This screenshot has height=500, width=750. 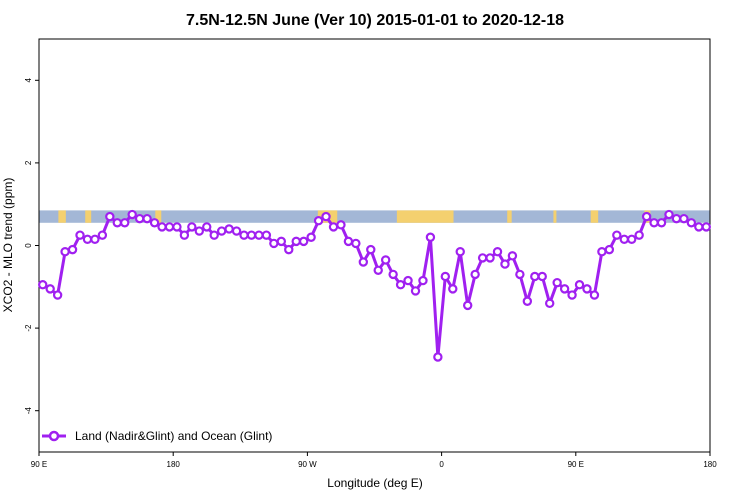 I want to click on y-axis: -4 -2 0 2 4, so click(x=31, y=246).